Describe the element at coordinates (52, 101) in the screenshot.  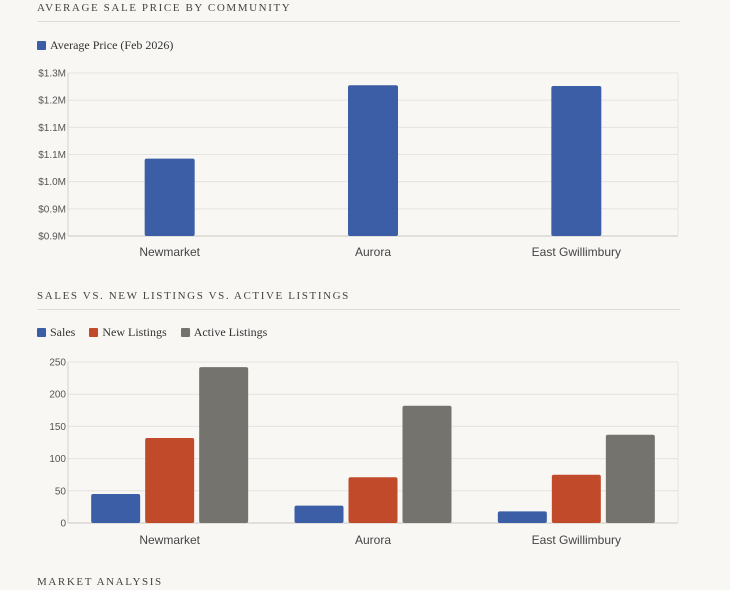
I see `y-tick-label: $1.2M` at that location.